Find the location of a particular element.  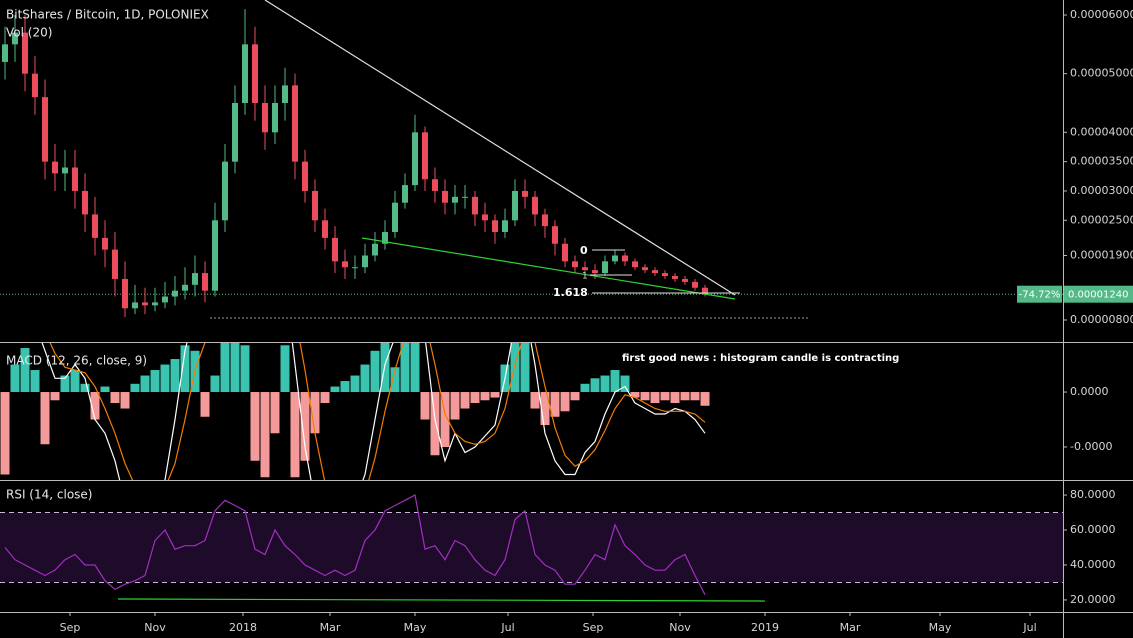

rsi-line is located at coordinates (355, 544).